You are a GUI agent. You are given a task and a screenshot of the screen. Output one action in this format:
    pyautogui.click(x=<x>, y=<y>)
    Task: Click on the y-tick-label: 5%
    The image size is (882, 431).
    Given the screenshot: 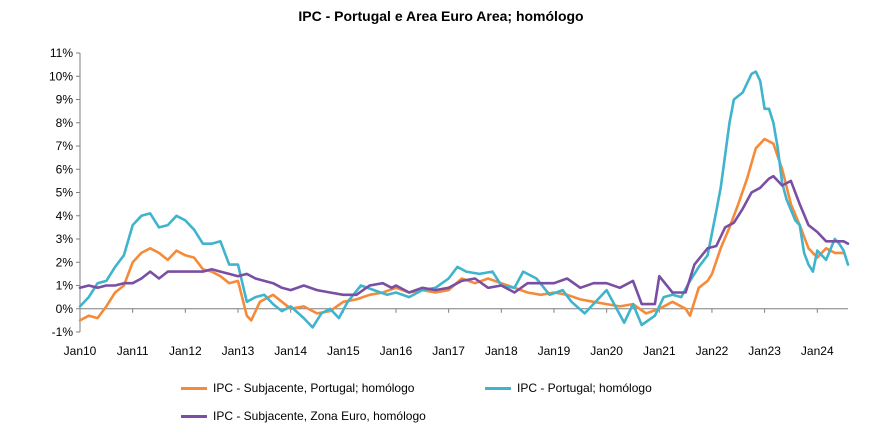 What is the action you would take?
    pyautogui.click(x=65, y=193)
    